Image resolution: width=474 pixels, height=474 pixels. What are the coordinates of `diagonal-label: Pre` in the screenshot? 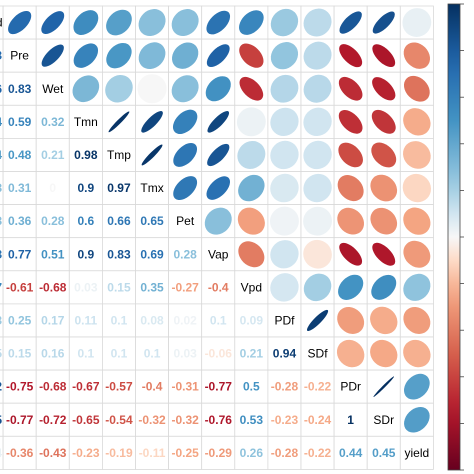 It's located at (19, 56).